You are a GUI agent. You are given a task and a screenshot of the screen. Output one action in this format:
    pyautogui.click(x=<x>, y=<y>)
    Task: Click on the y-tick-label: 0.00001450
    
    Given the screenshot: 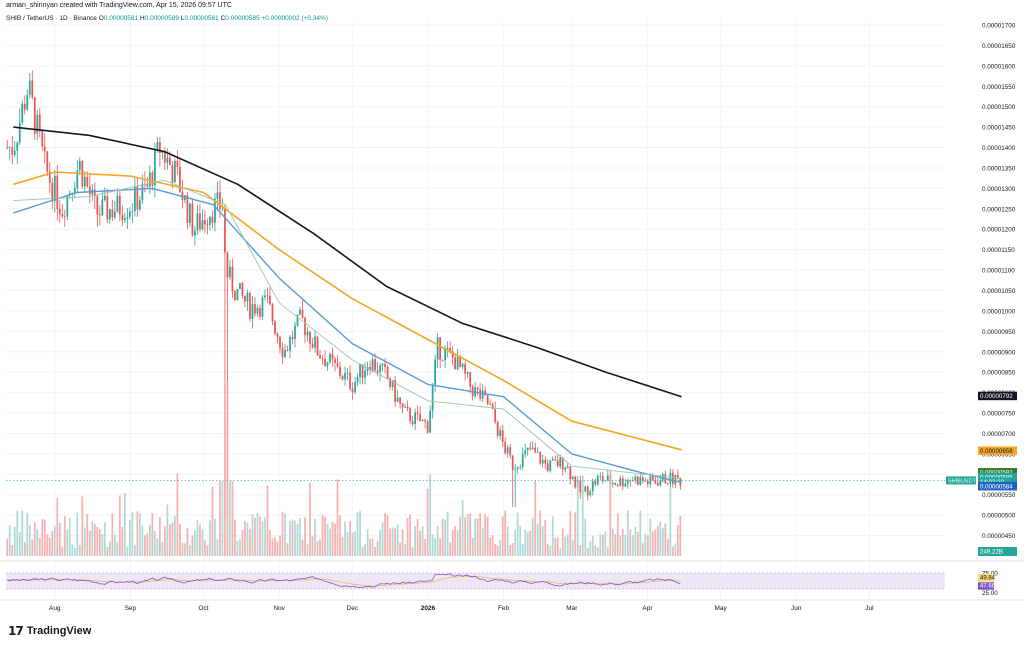 What is the action you would take?
    pyautogui.click(x=999, y=128)
    